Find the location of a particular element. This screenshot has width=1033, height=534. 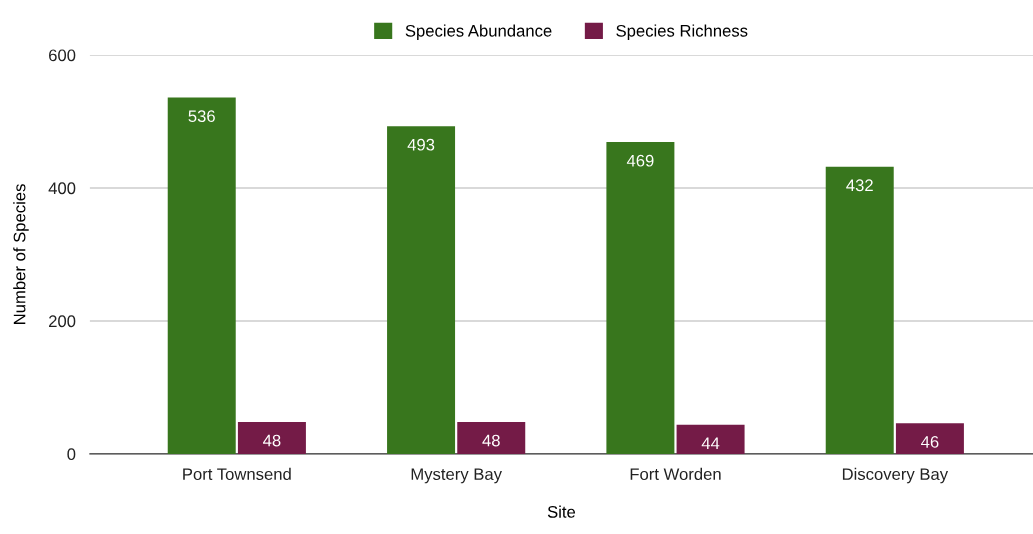

x-tick-label: Mystery Bay is located at coordinates (456, 476).